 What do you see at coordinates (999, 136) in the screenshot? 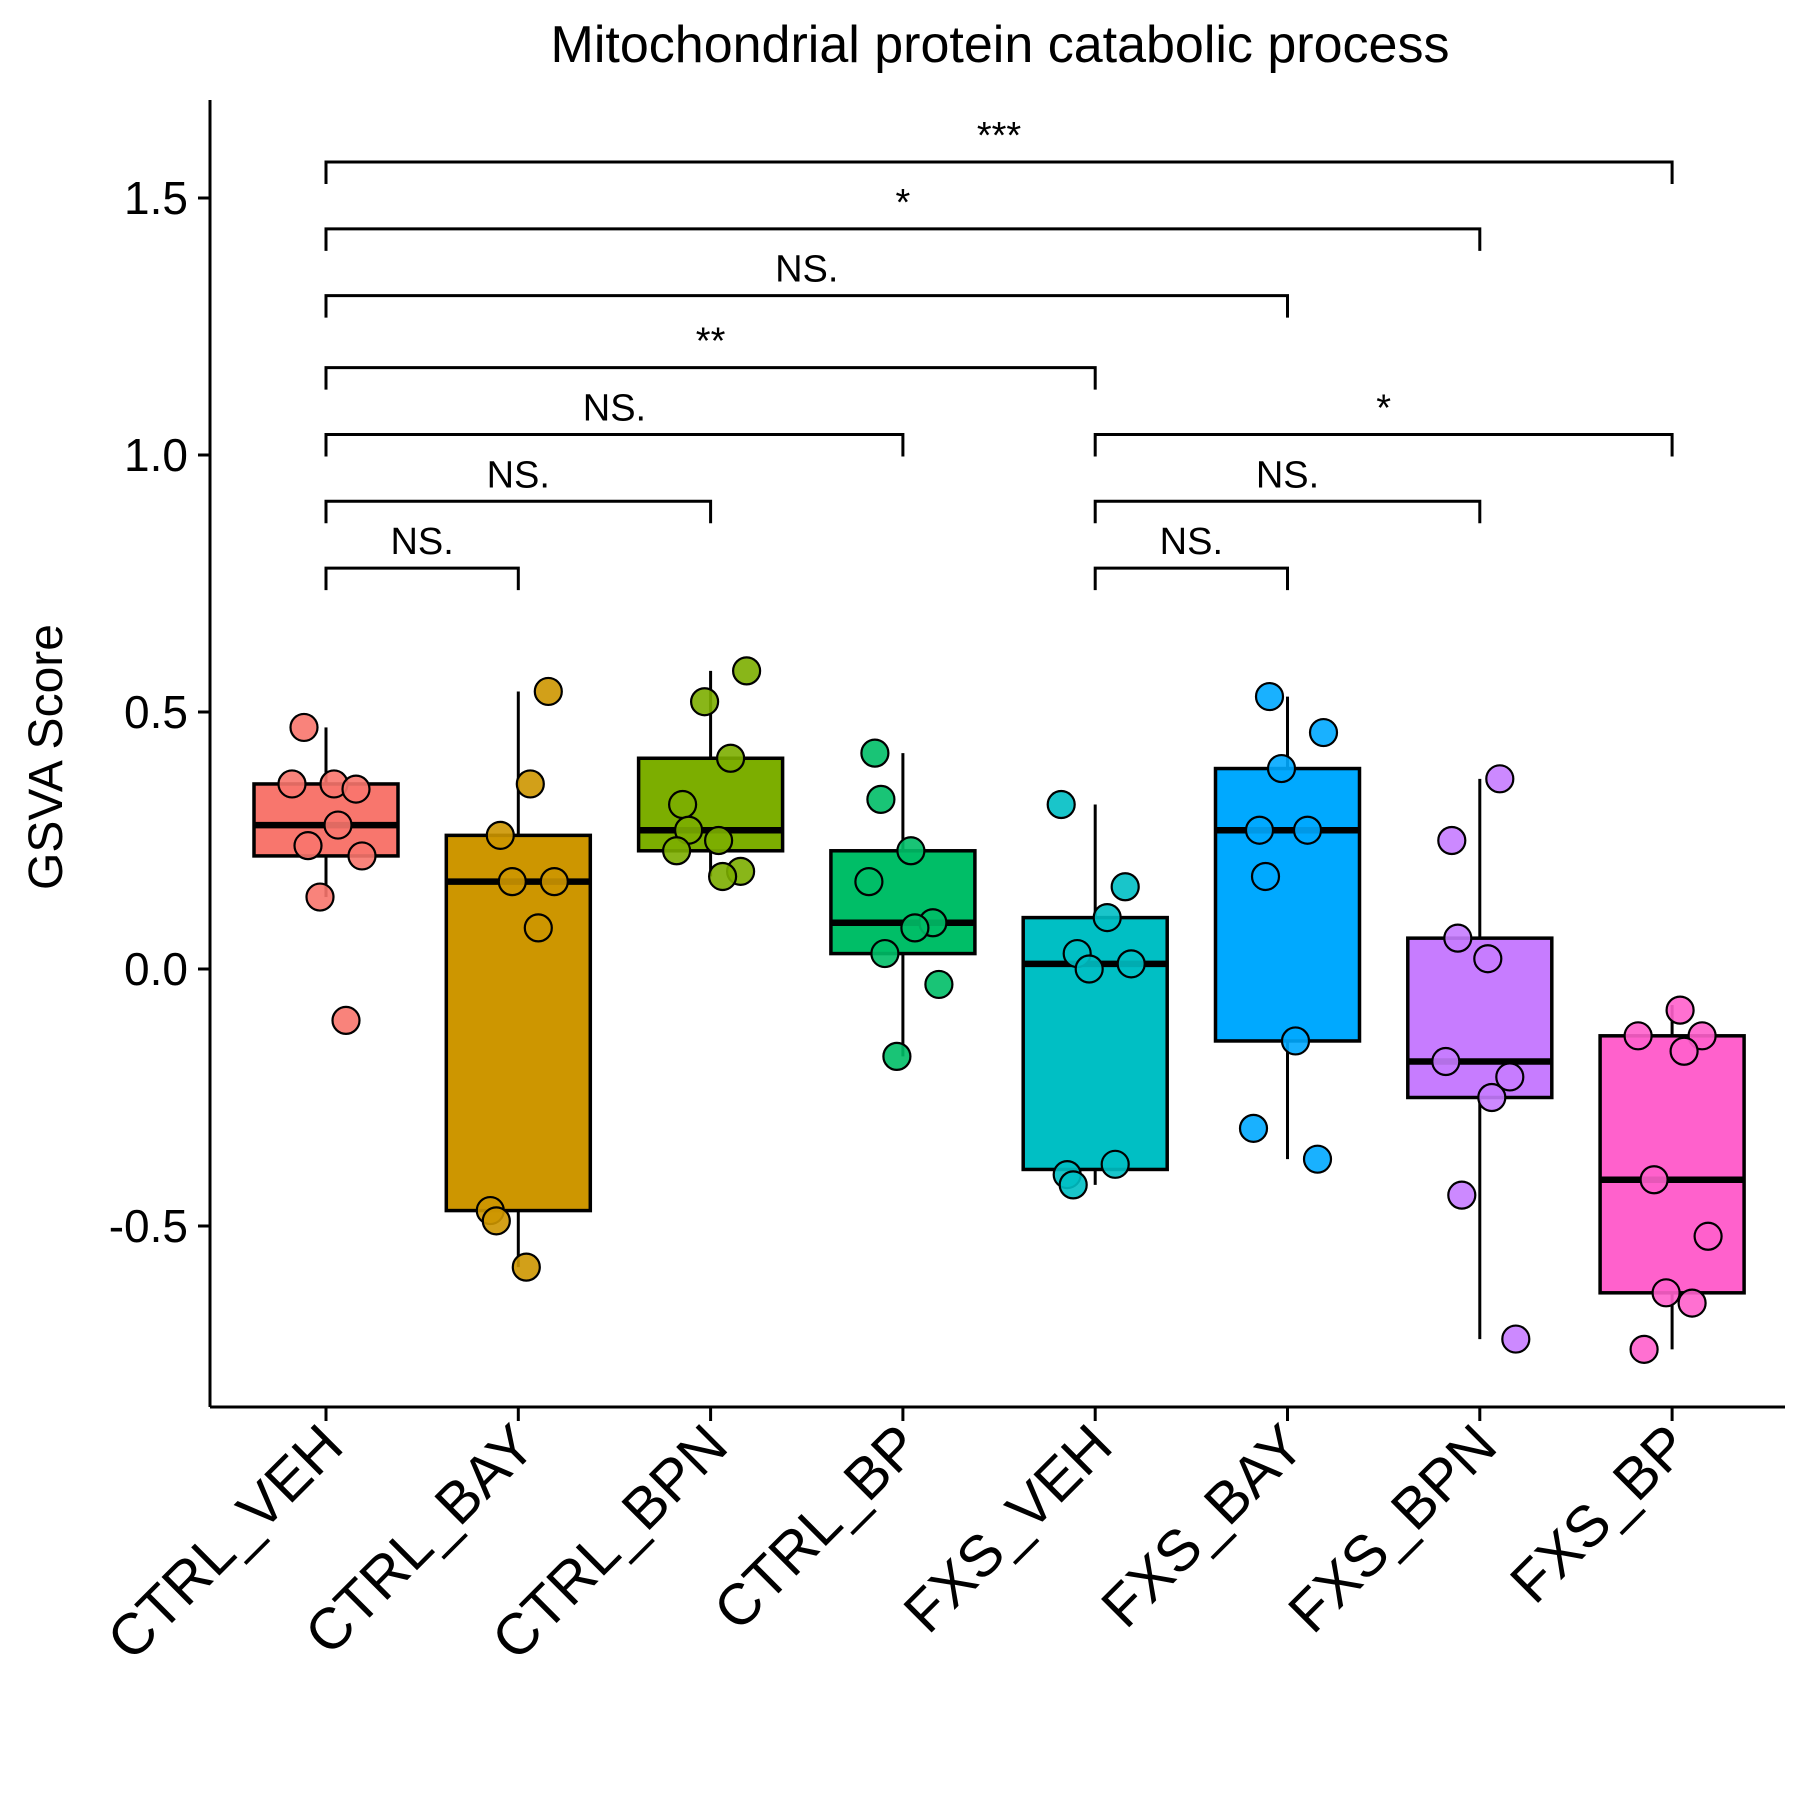
I see `significance-label: ***` at bounding box center [999, 136].